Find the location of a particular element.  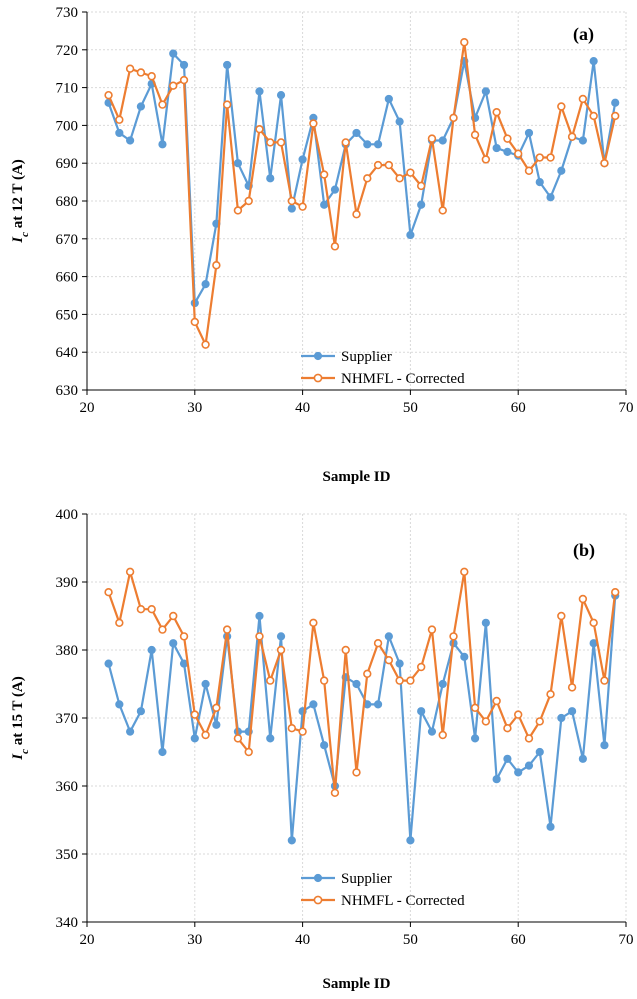

y-tick-label: 670 is located at coordinates (67, 240).